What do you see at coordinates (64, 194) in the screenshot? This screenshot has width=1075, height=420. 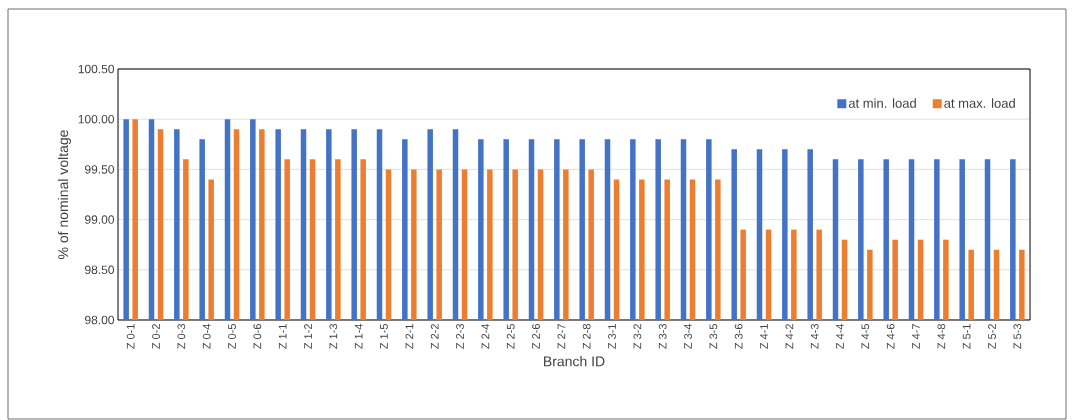 I see `y-axis-title: % of nominal voltage` at bounding box center [64, 194].